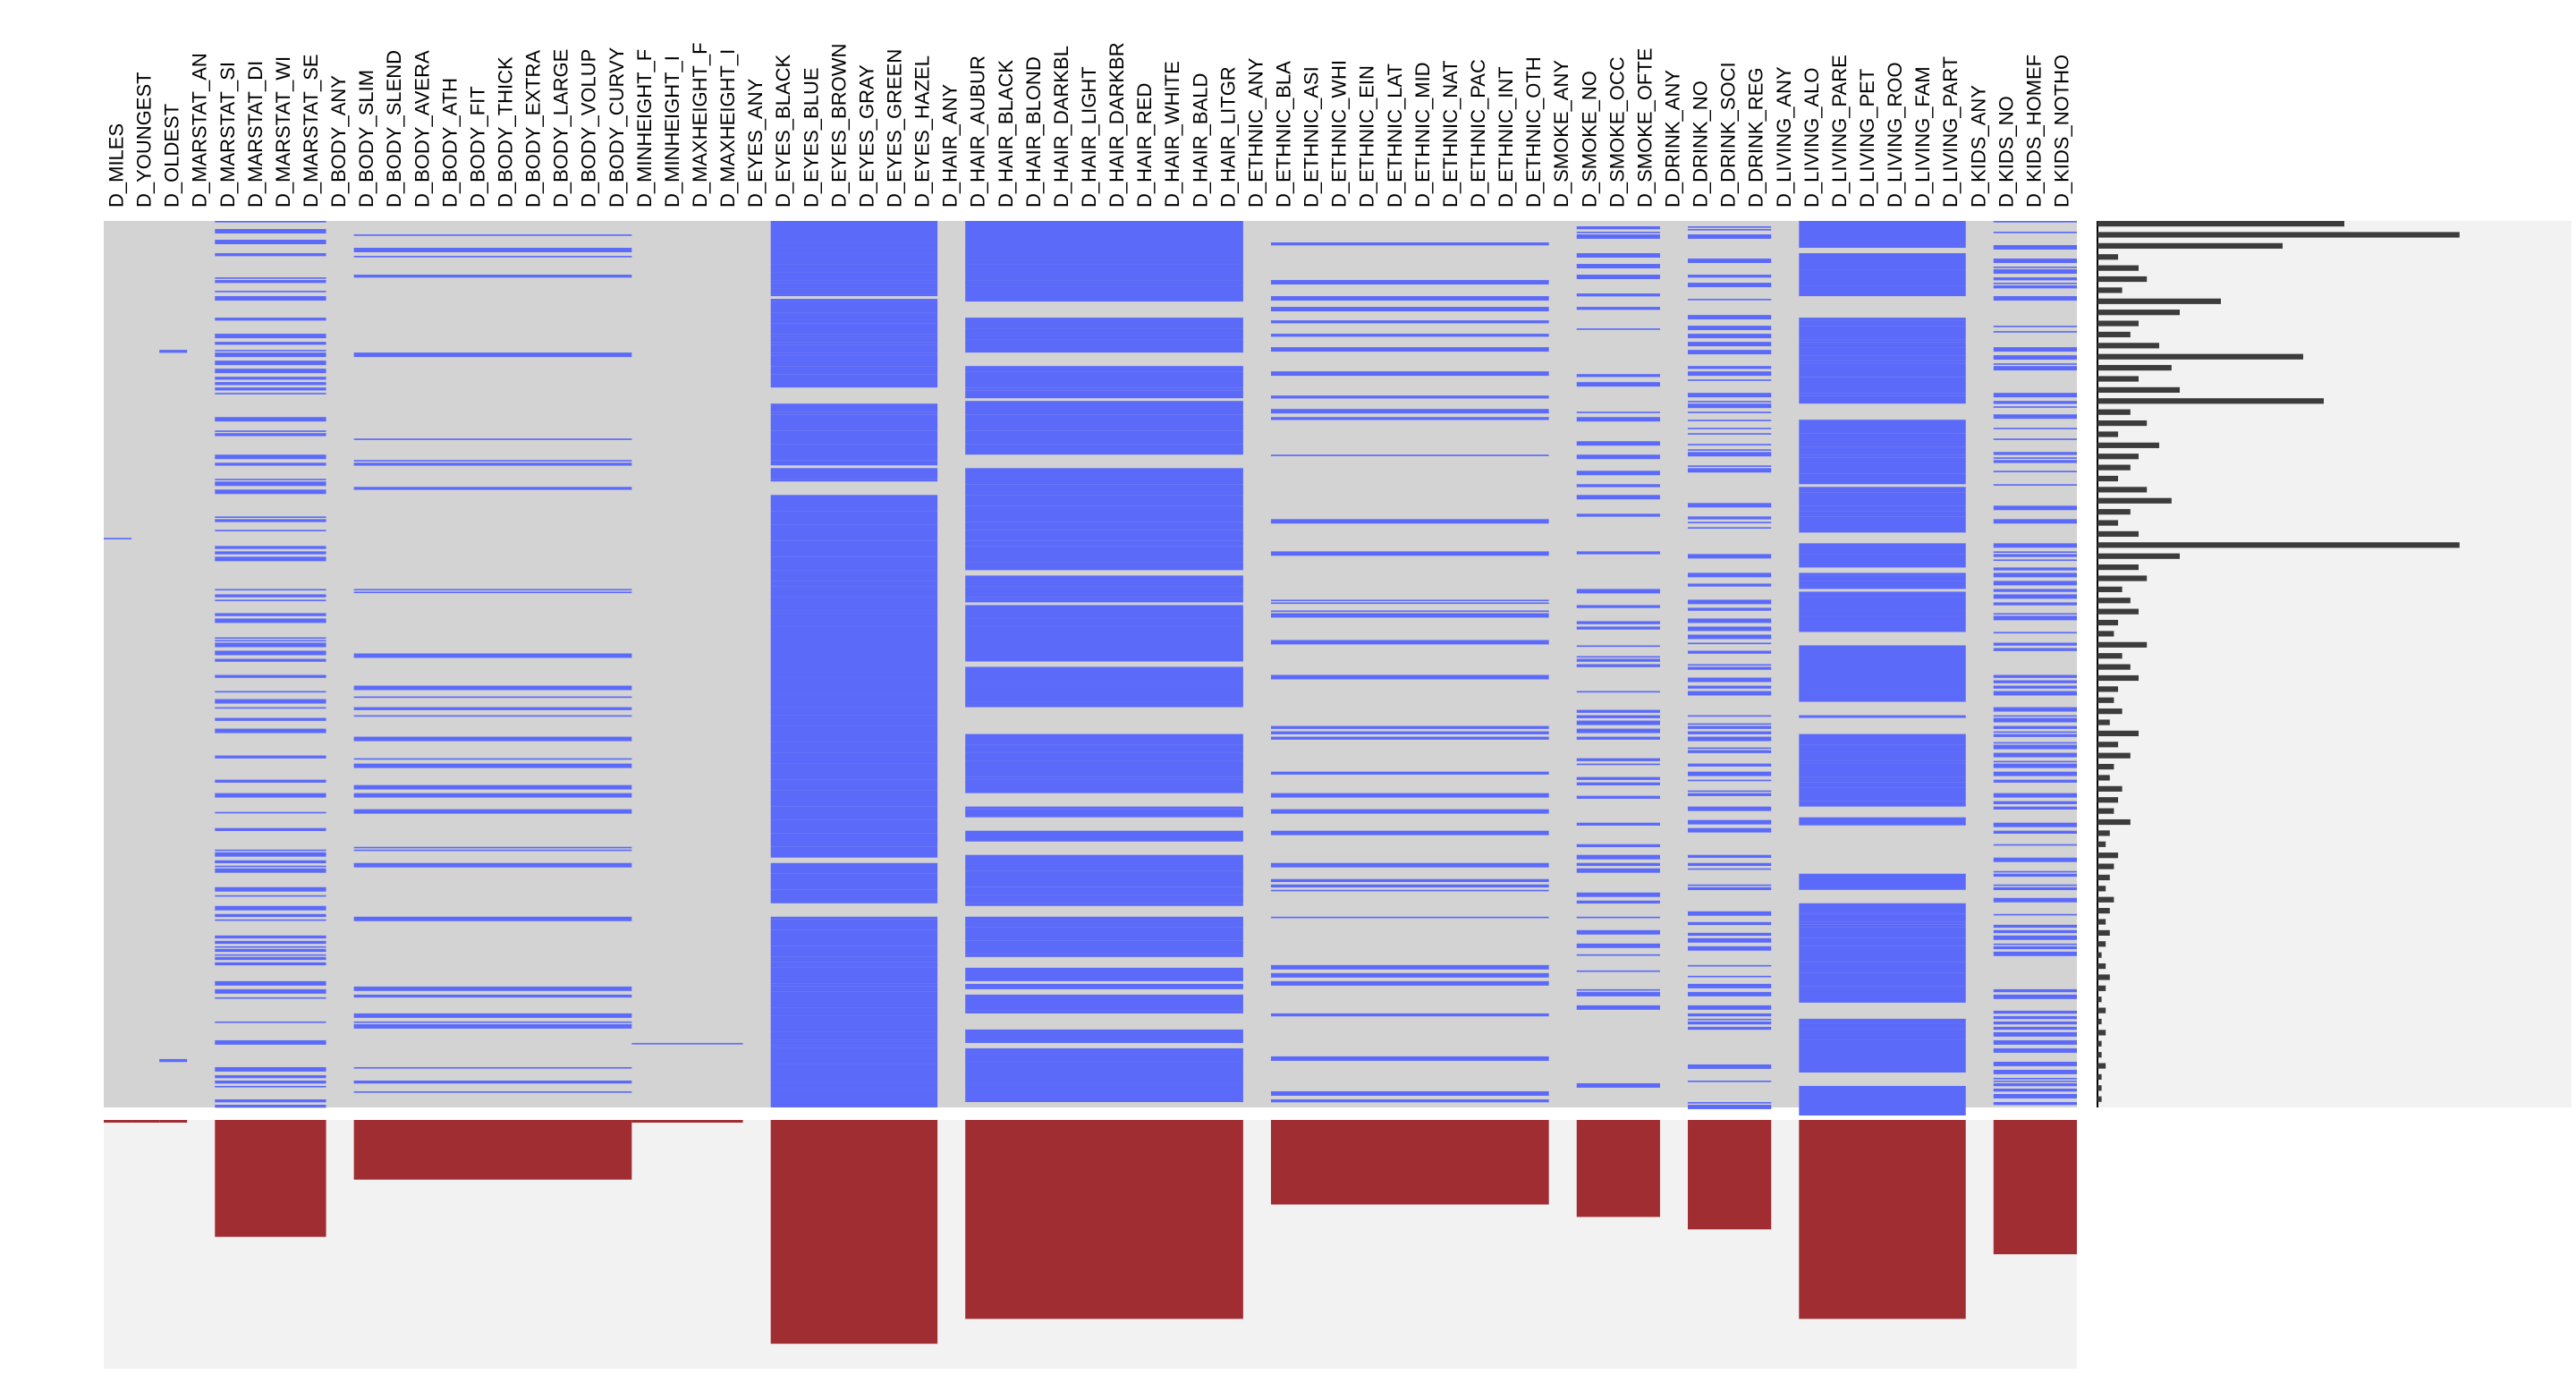  I want to click on column-label: D_BODY_VOLUP, so click(589, 128).